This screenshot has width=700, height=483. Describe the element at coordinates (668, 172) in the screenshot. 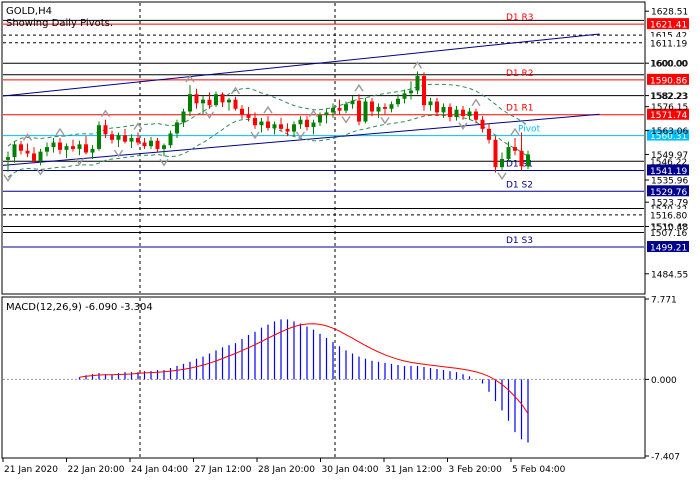

I see `pivot-price-4: 1541.19` at that location.